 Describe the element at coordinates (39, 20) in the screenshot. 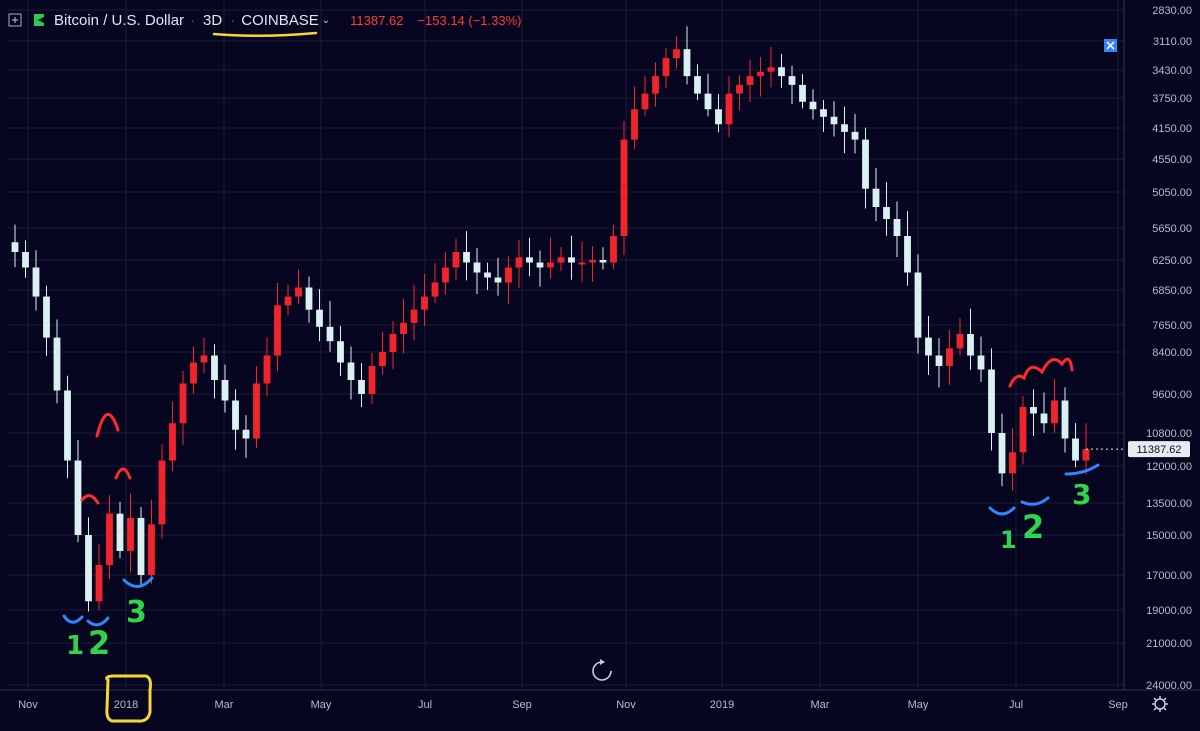

I see `coinbase-logo-icon` at that location.